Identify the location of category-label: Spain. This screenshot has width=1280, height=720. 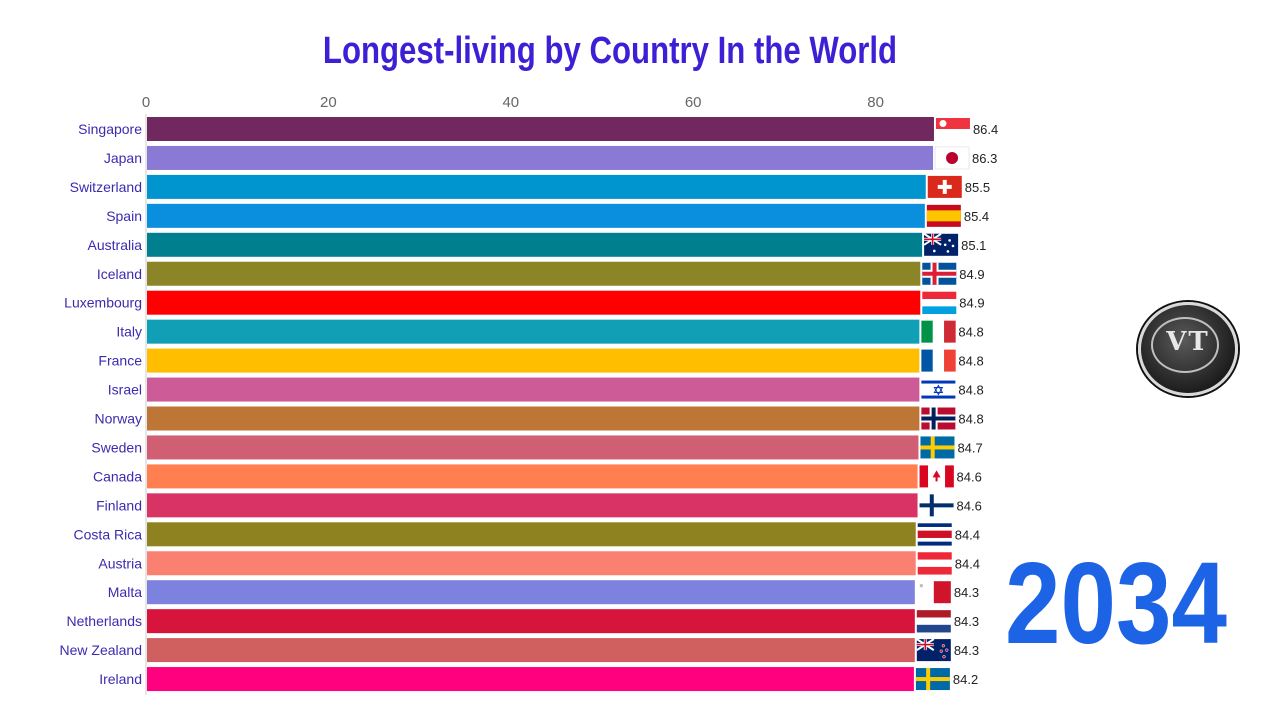
(124, 216).